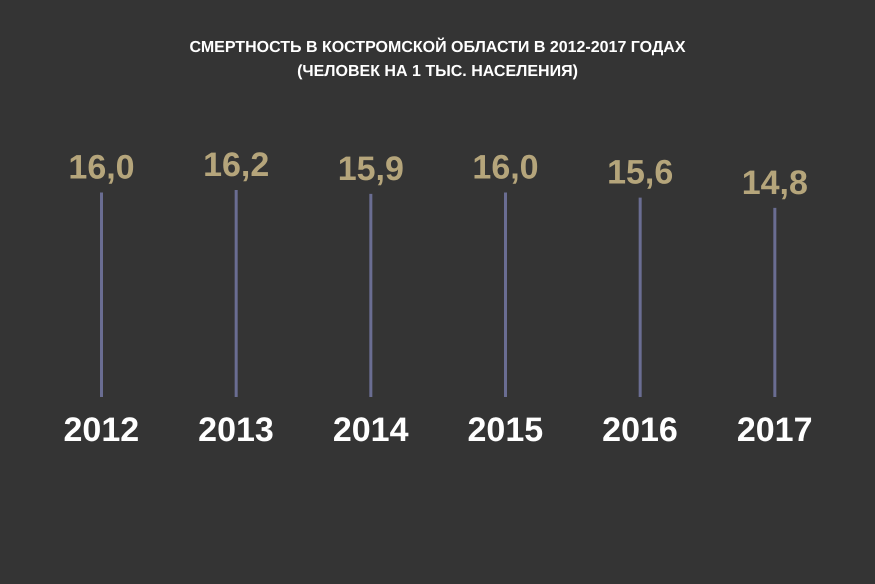 The image size is (875, 584). What do you see at coordinates (437, 72) in the screenshot?
I see `chart-subtitle: (ЧЕЛОВЕК НА 1 ТЫС. НАСЕЛЕНИЯ)` at bounding box center [437, 72].